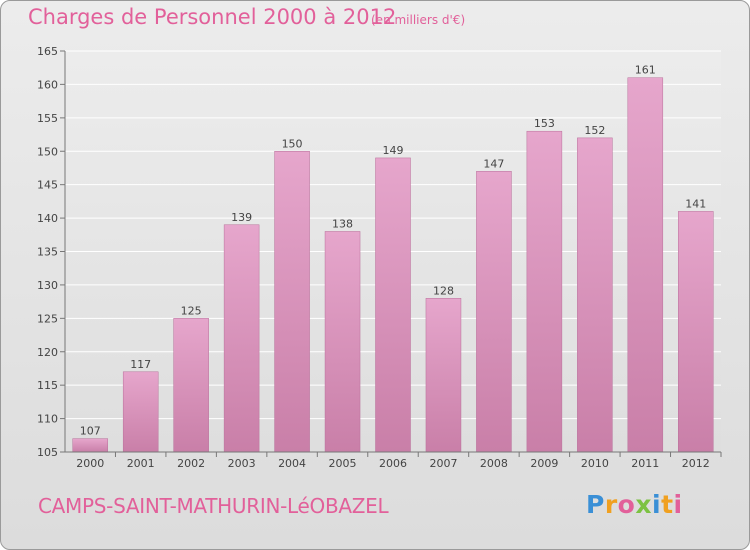  Describe the element at coordinates (241, 217) in the screenshot. I see `value-label-2003: 139` at that location.